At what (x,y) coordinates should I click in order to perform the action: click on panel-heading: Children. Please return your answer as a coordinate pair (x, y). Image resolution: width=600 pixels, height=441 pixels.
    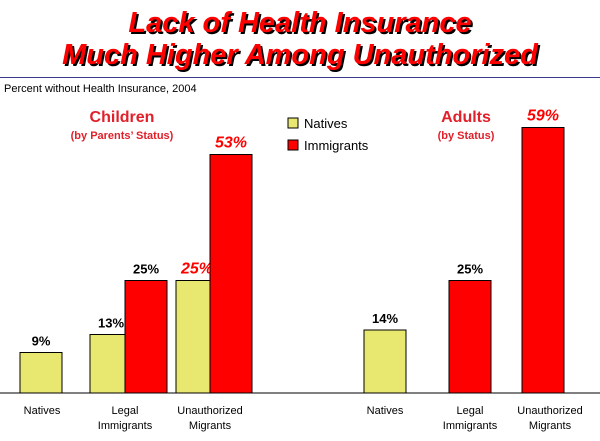
    Looking at the image, I should click on (122, 117).